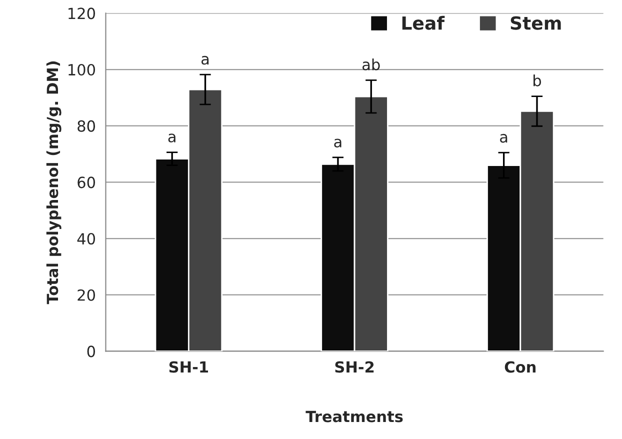 The width and height of the screenshot is (622, 439). I want to click on y-tick-label: 0, so click(91, 352).